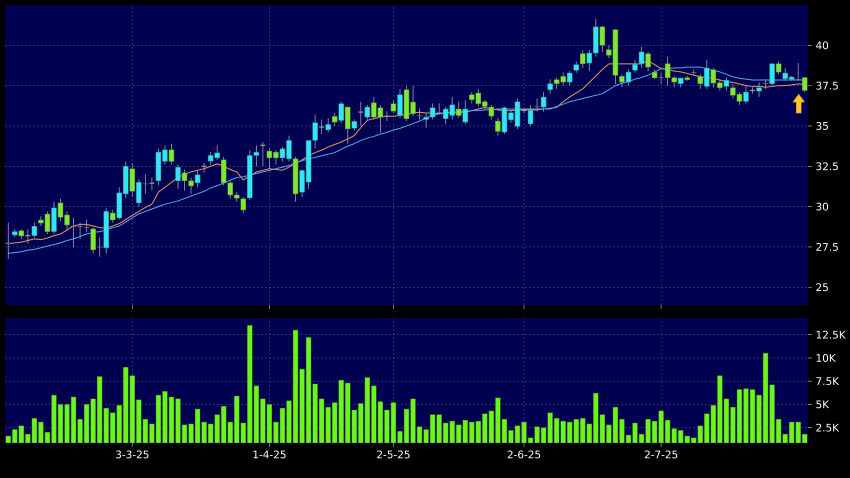  Describe the element at coordinates (831, 334) in the screenshot. I see `y-tick-label: 12.5K` at that location.